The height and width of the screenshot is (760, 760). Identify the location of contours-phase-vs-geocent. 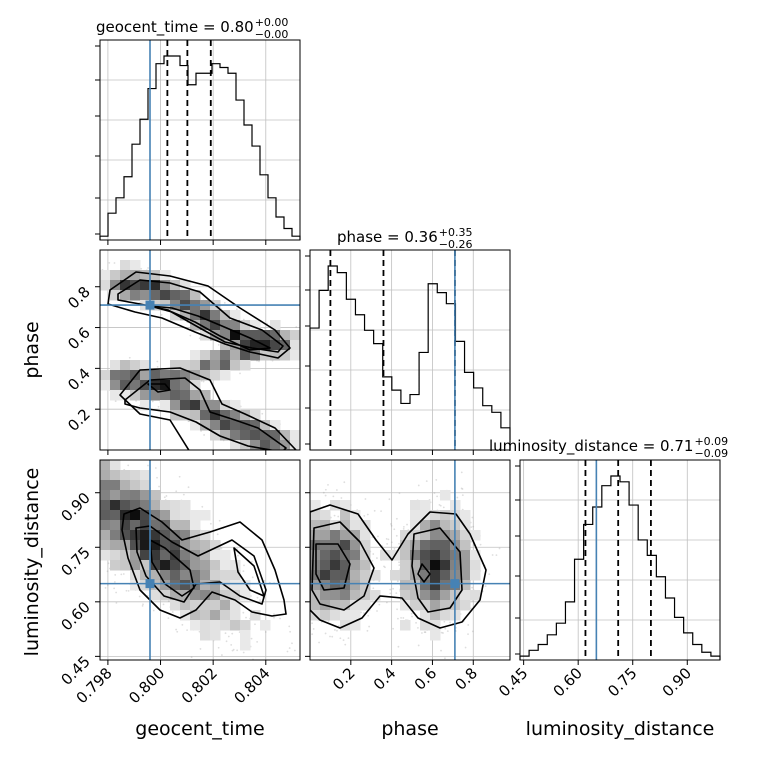
(202, 360).